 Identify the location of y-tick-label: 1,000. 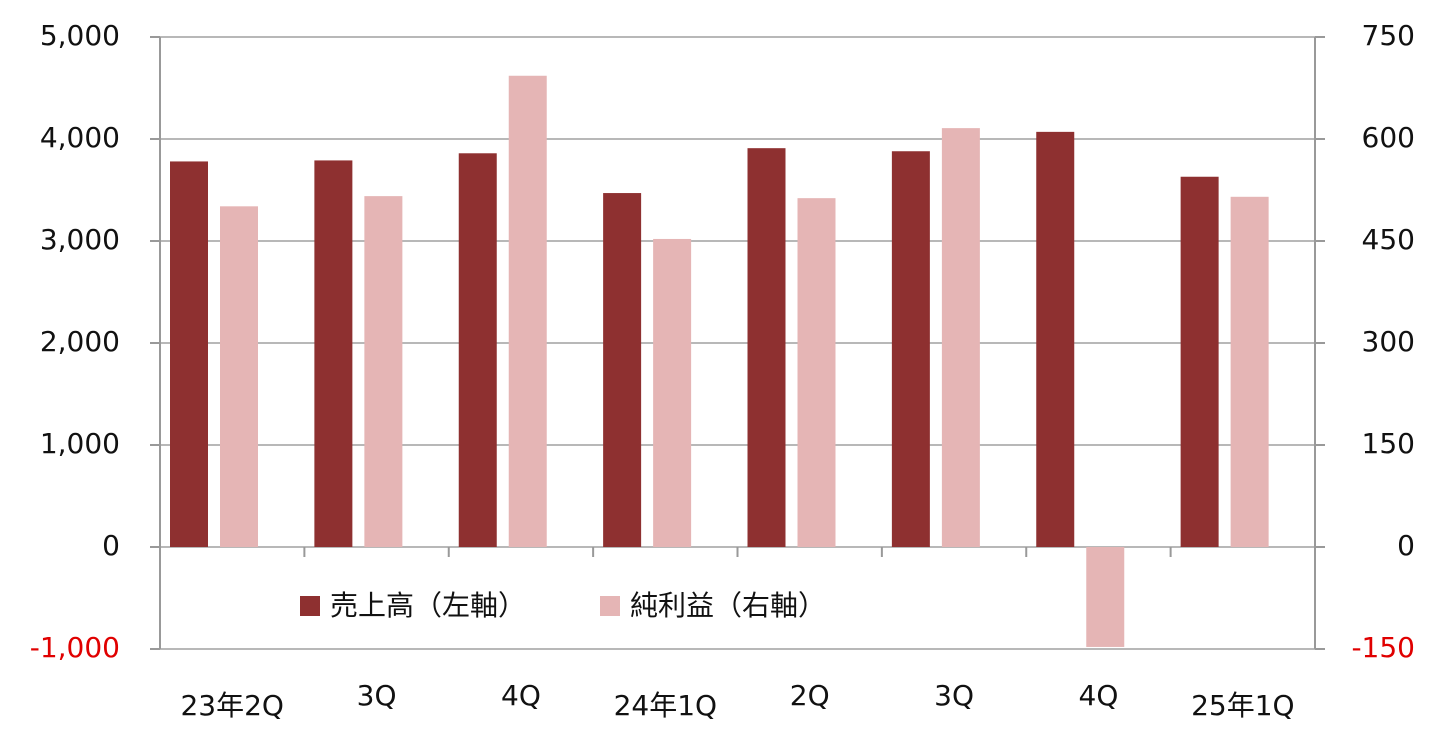
(80, 443).